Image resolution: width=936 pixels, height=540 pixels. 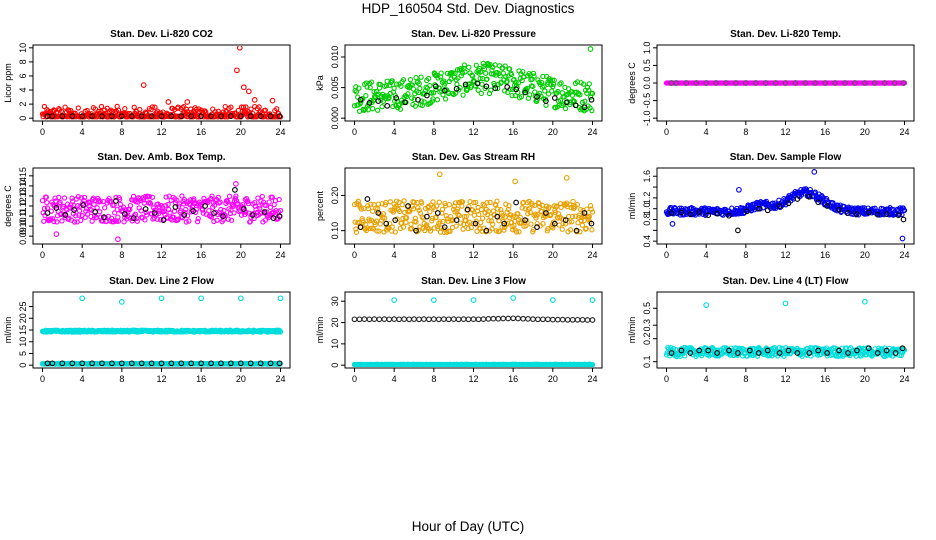 What do you see at coordinates (23, 307) in the screenshot?
I see `y-tick-label: 25` at bounding box center [23, 307].